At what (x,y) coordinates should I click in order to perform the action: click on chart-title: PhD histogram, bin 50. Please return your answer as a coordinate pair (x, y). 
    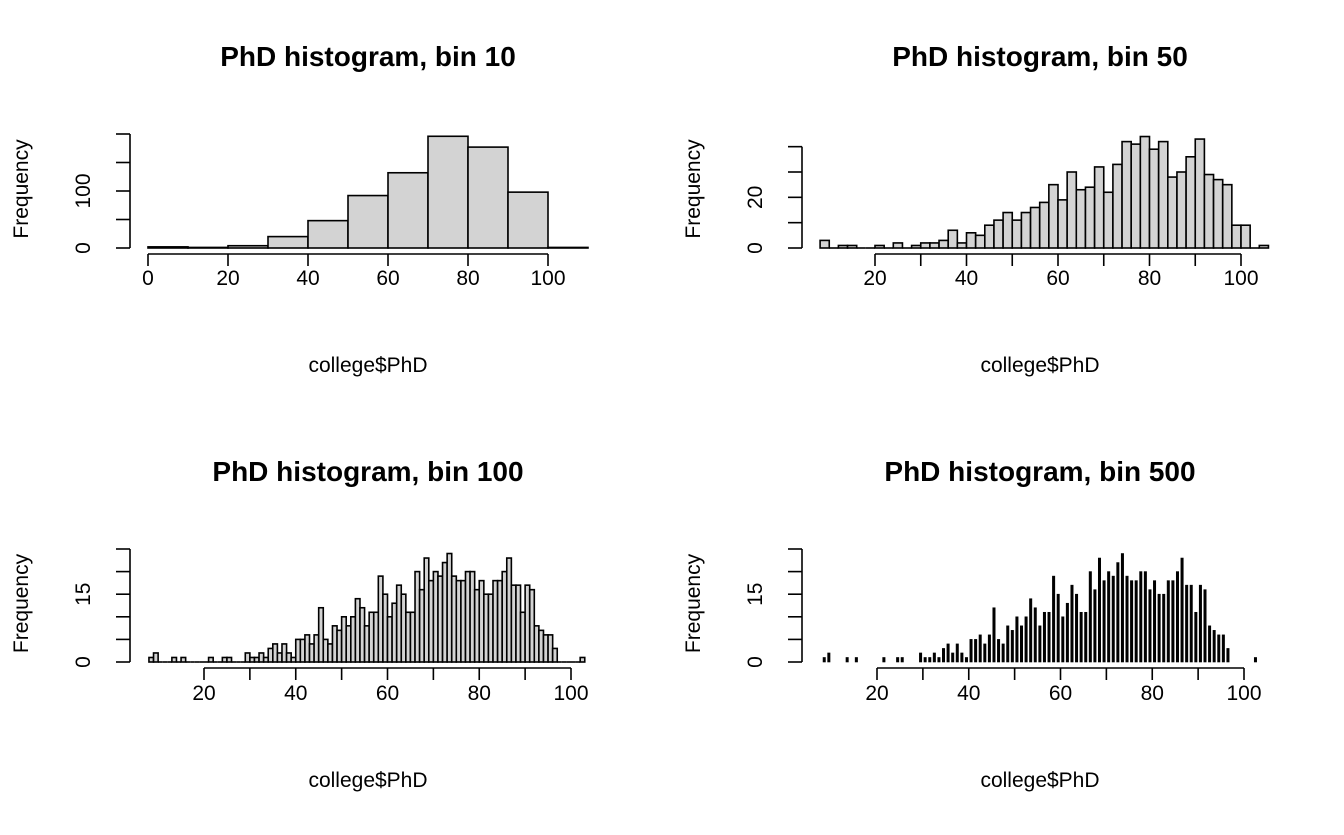
    Looking at the image, I should click on (1040, 56).